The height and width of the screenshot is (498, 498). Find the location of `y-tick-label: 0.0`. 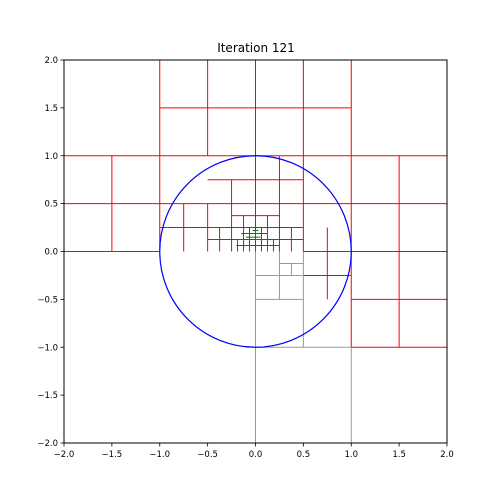

y-tick-label: 0.0 is located at coordinates (51, 253).